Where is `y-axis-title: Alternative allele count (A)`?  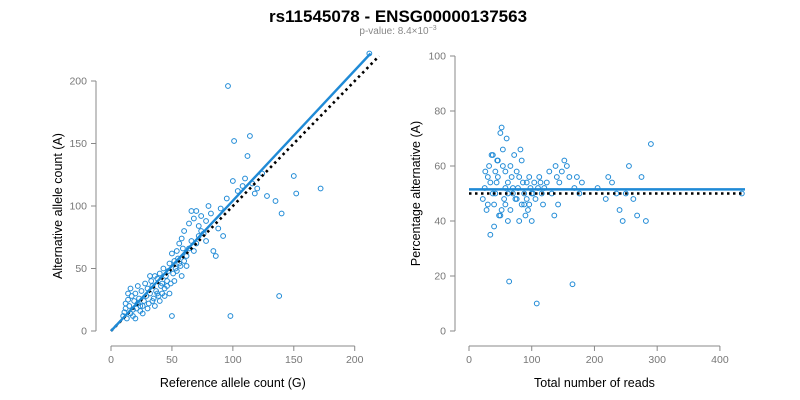
y-axis-title: Alternative allele count (A) is located at coordinates (58, 206).